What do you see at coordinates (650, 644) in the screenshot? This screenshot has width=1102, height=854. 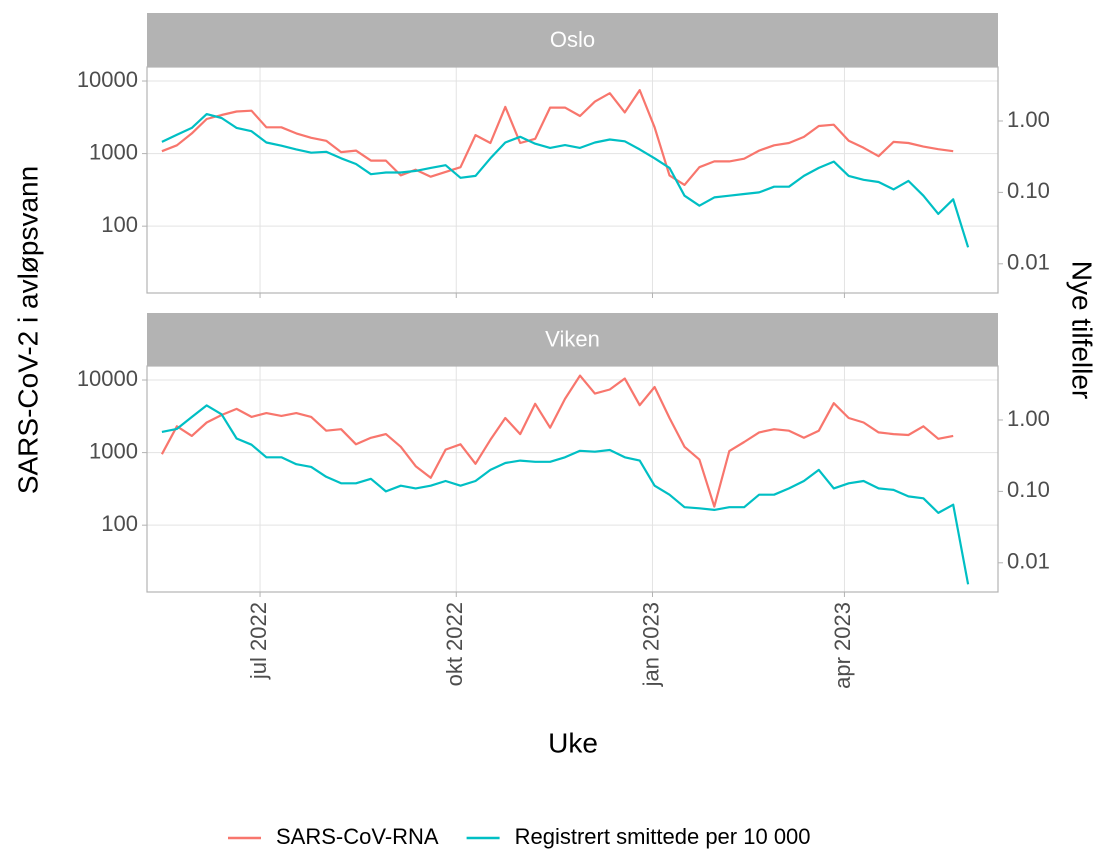 I see `x-tick-label: jan 2023` at bounding box center [650, 644].